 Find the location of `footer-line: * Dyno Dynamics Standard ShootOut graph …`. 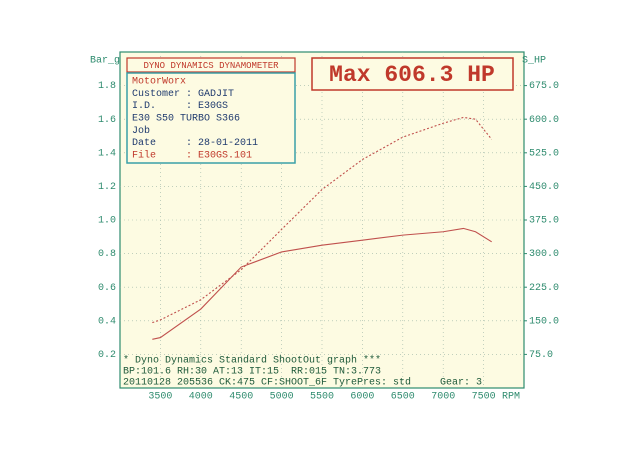

footer-line: * Dyno Dynamics Standard ShootOut graph … is located at coordinates (252, 361).